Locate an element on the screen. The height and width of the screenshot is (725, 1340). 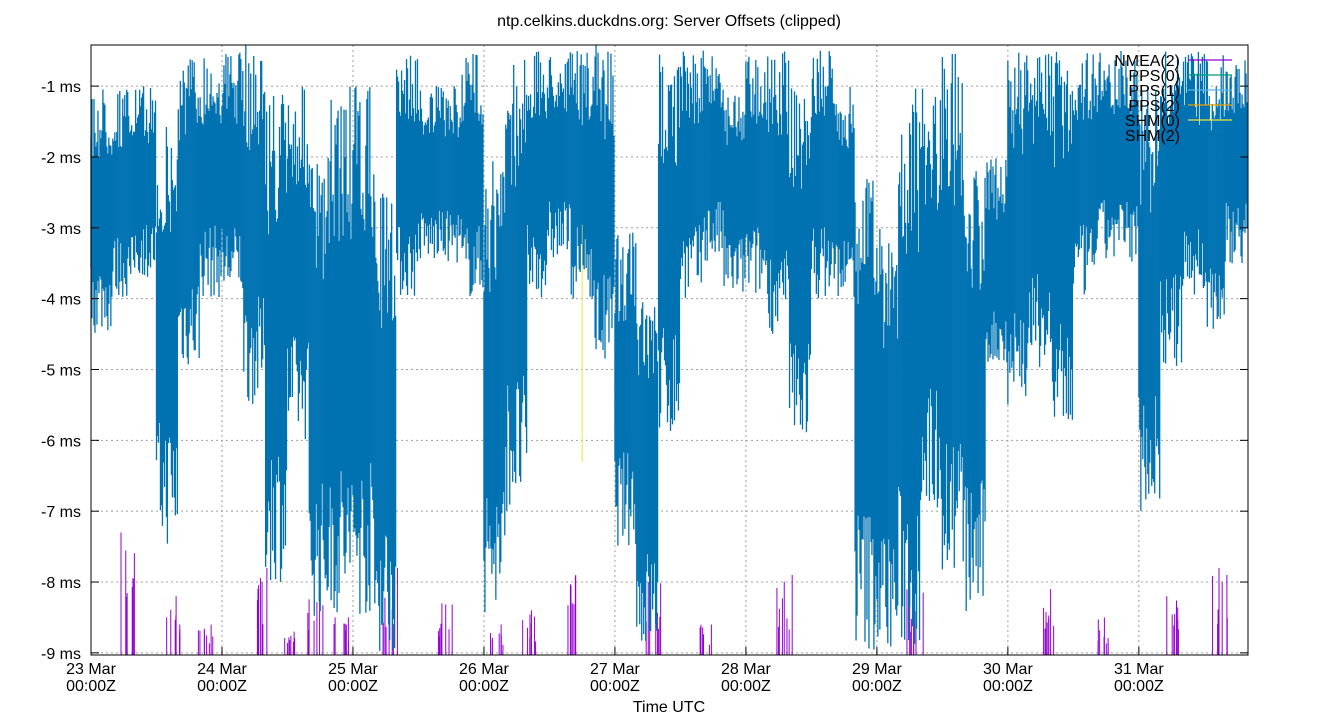
x-tick-date: 24 Mar is located at coordinates (222, 669).